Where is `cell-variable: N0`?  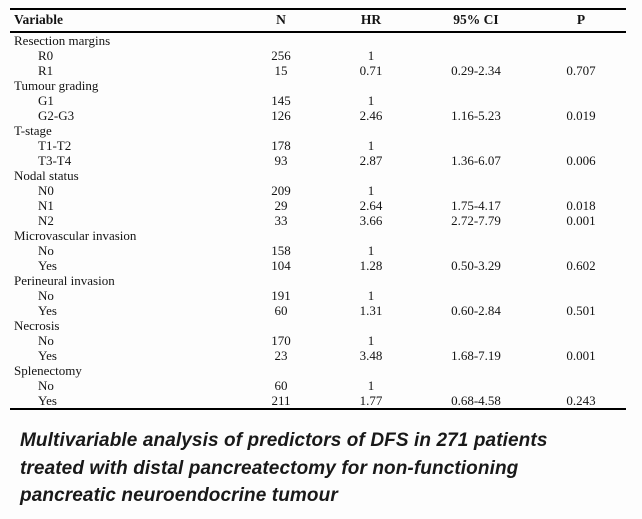 cell-variable: N0 is located at coordinates (46, 190).